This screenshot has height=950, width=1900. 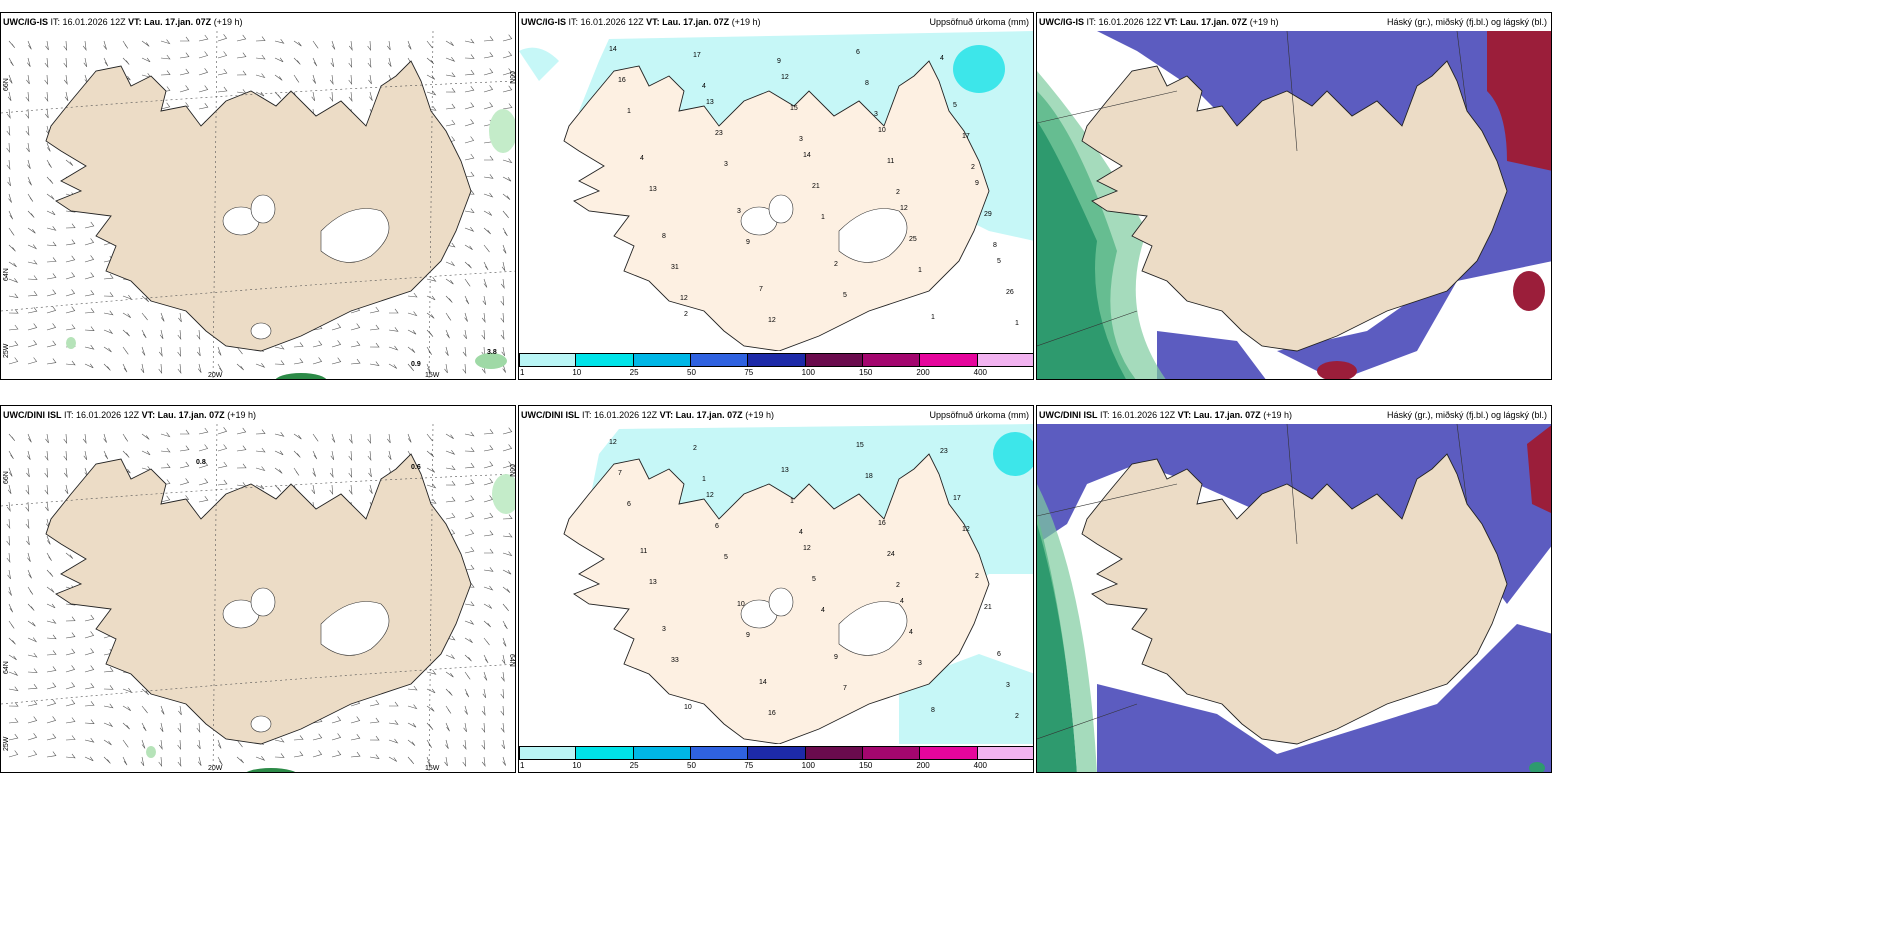 I want to click on lat-label-66: 66N, so click(x=6, y=477).